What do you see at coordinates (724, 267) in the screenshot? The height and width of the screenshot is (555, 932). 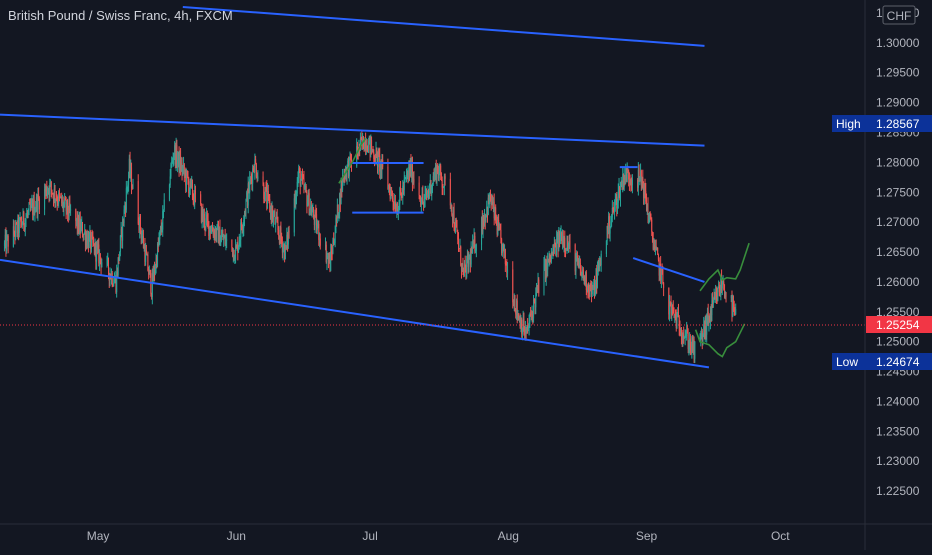 I see `bullish-projection` at bounding box center [724, 267].